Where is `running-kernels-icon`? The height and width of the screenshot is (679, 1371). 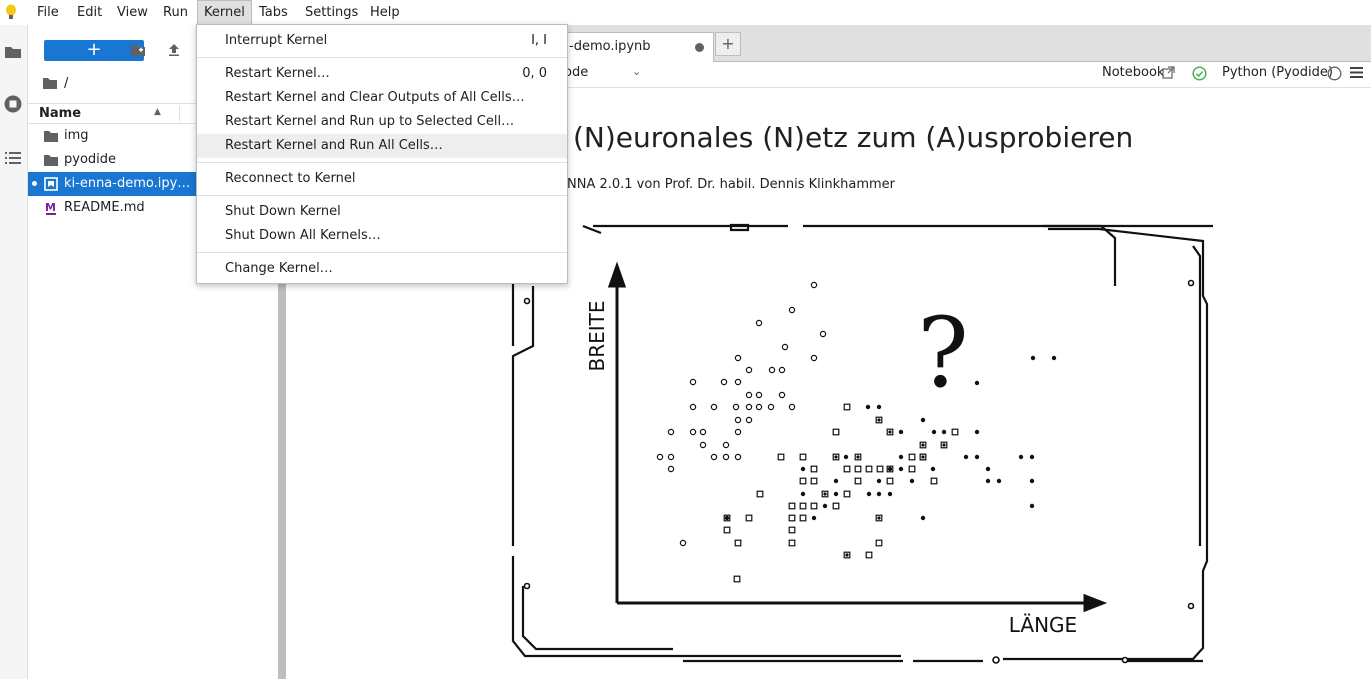 running-kernels-icon is located at coordinates (13, 104).